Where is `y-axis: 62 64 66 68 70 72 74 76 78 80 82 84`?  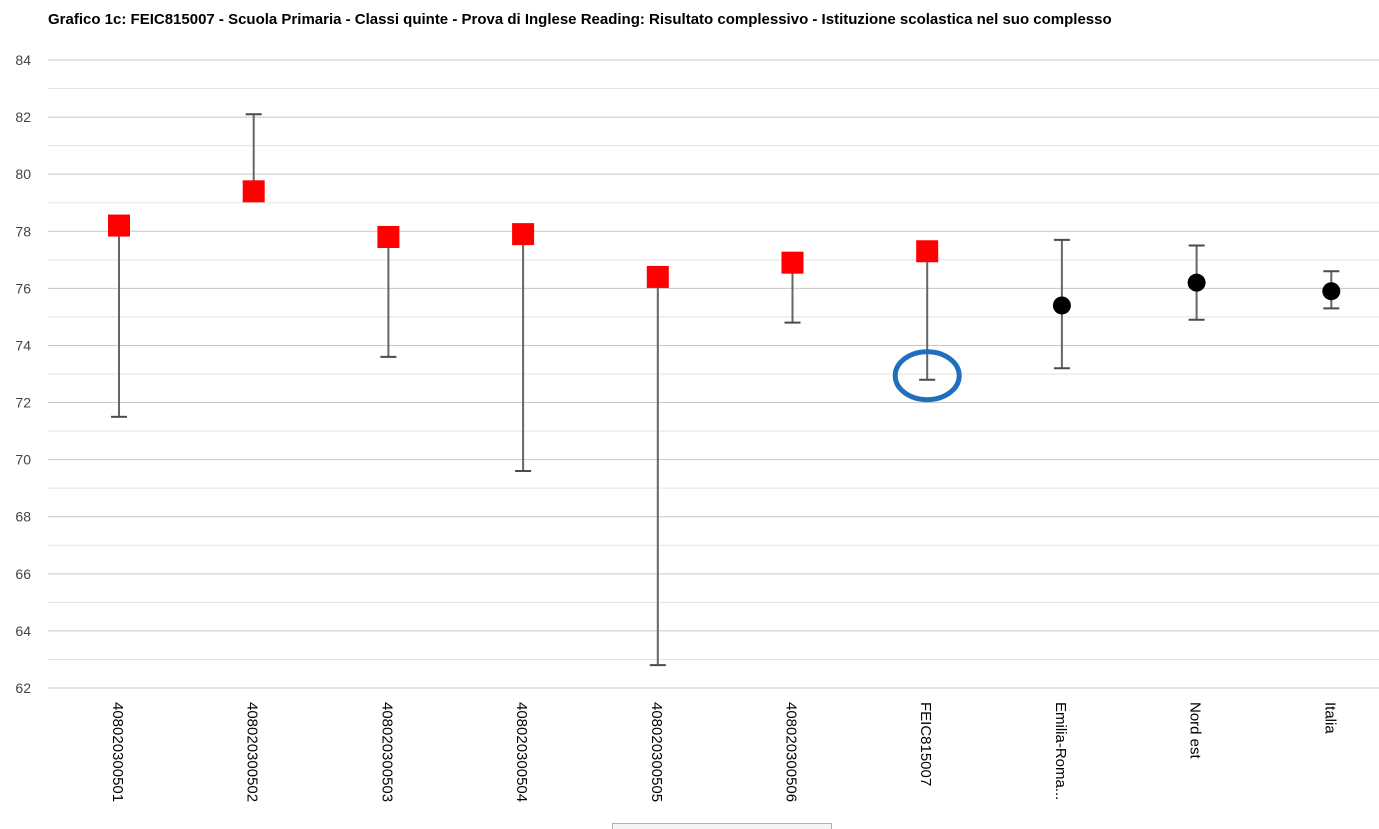
y-axis: 62 64 66 68 70 72 74 76 78 80 82 84 is located at coordinates (23, 374).